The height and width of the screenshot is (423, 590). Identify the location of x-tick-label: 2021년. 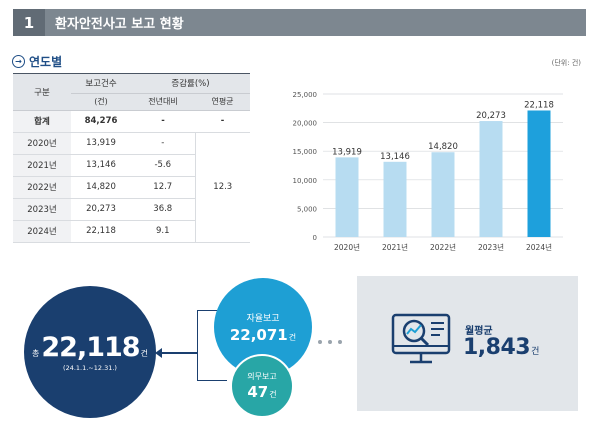
(395, 247).